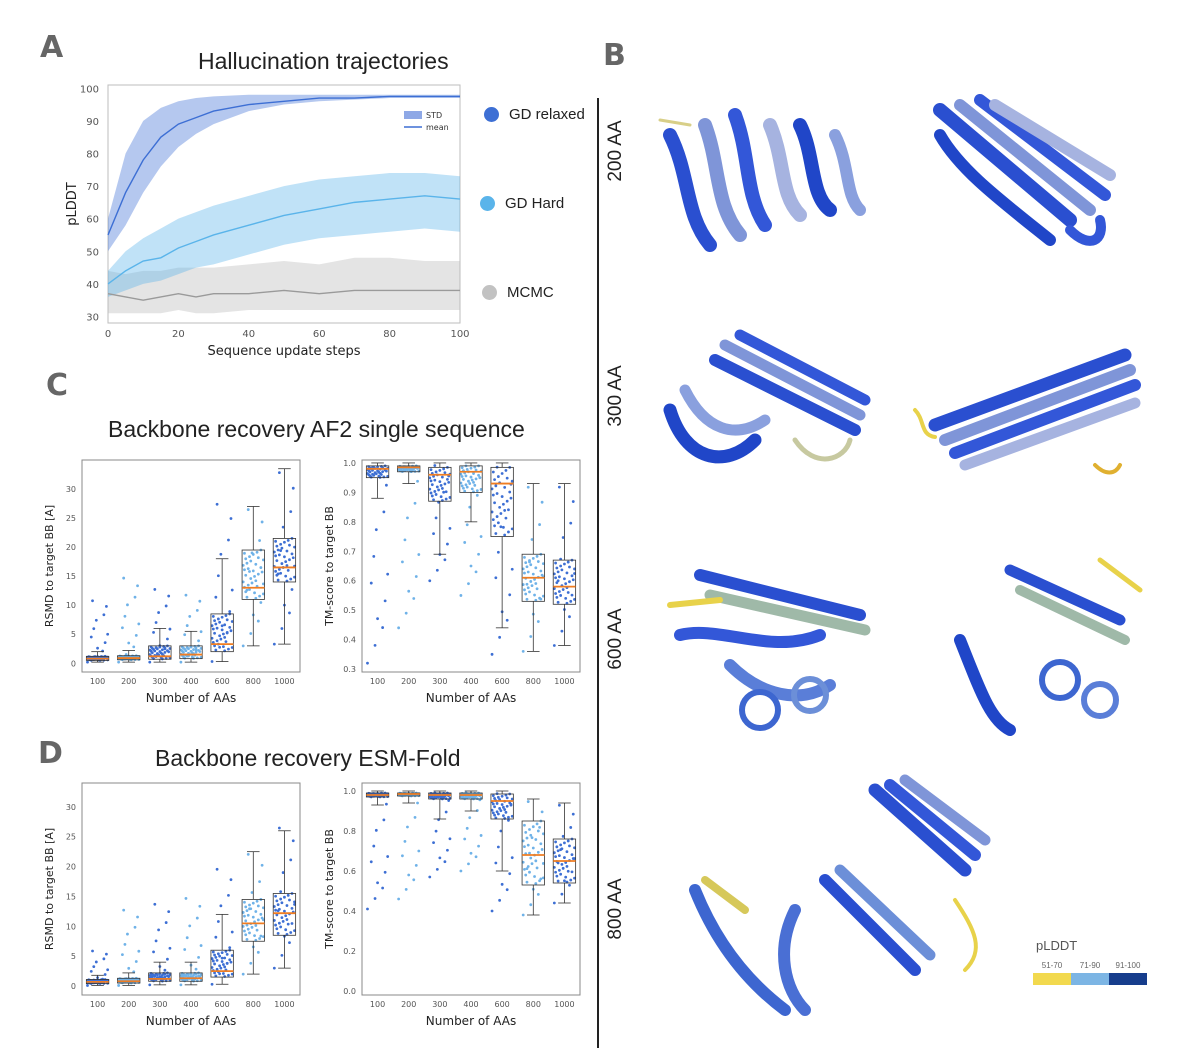 Image resolution: width=1200 pixels, height=1060 pixels. What do you see at coordinates (518, 292) in the screenshot?
I see `legend-mcmc: MCMC` at bounding box center [518, 292].